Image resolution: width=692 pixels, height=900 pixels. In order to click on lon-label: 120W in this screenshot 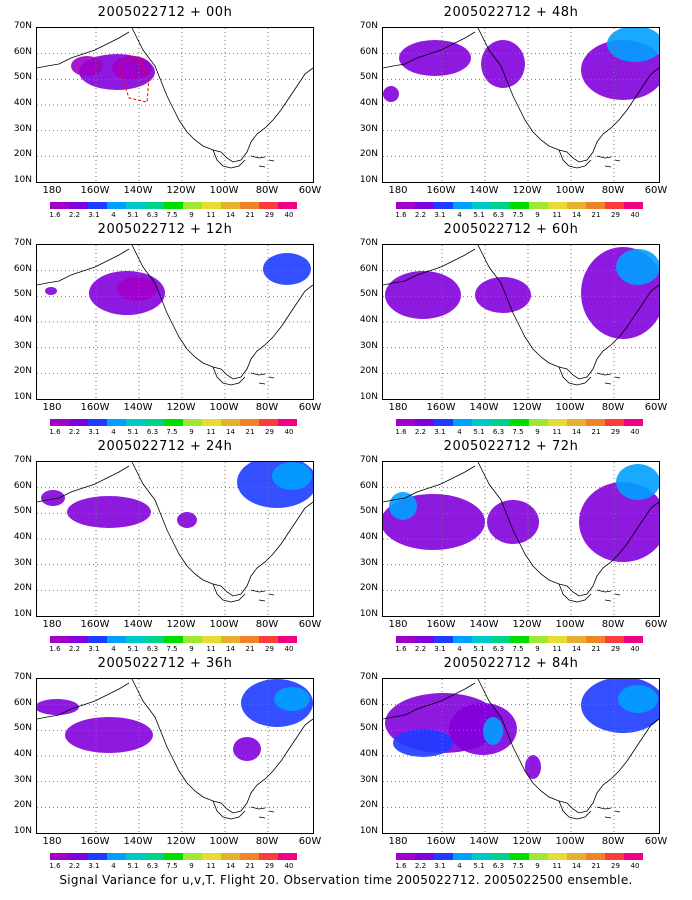, I will do `click(181, 407)`.